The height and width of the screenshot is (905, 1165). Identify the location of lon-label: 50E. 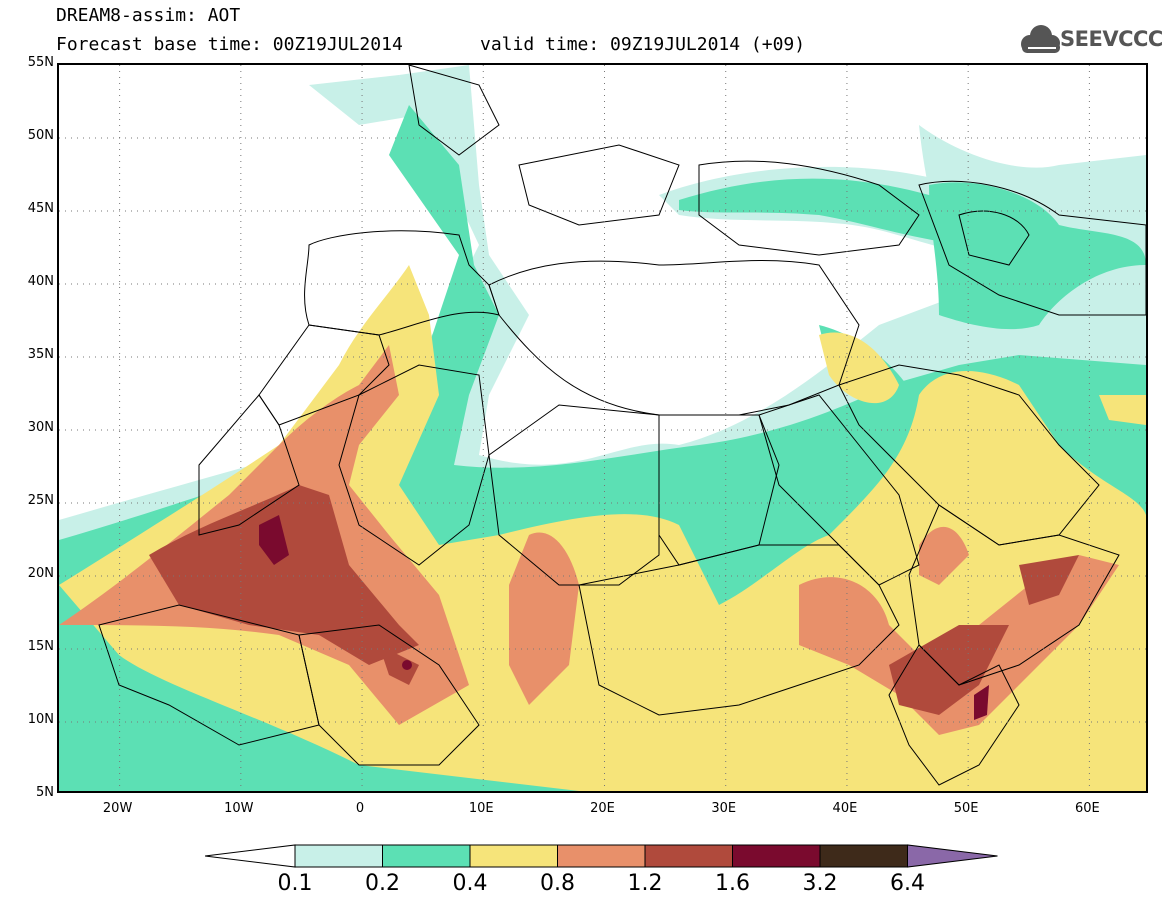
(966, 808).